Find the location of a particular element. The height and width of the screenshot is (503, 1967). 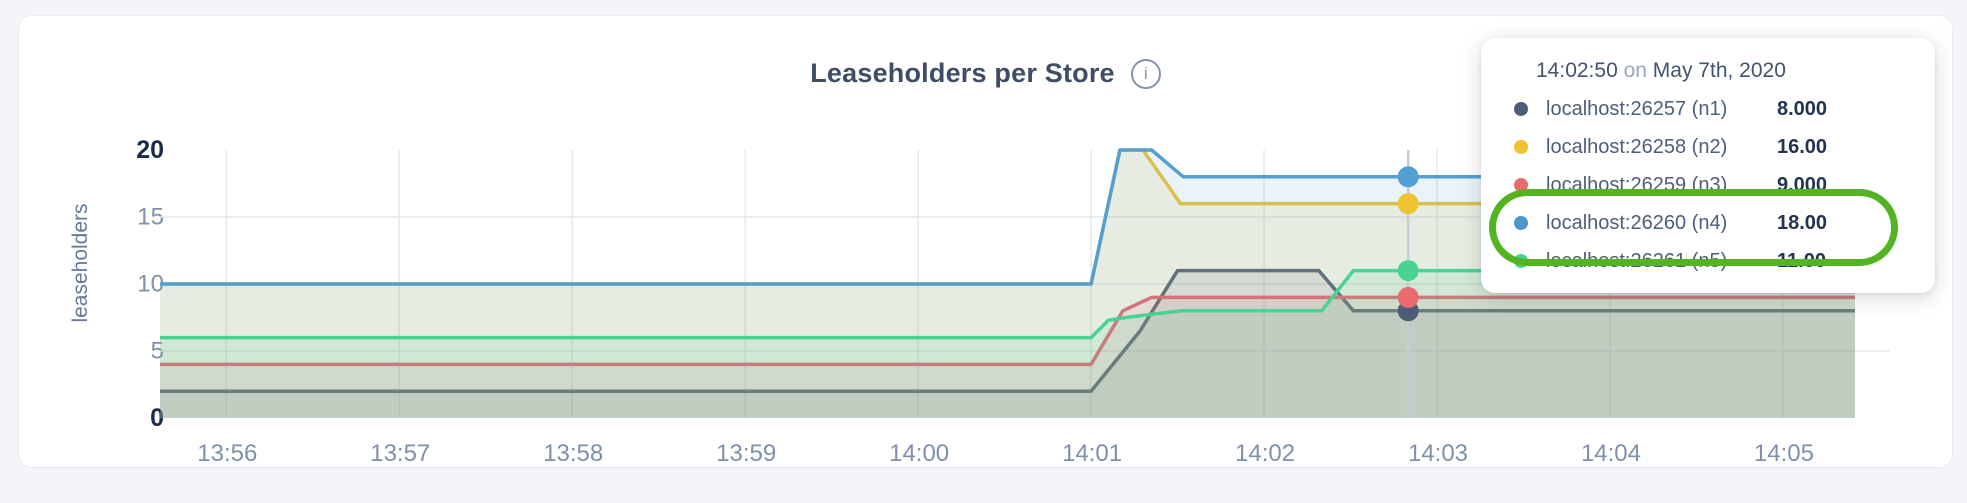

legend-series-value: 16.00 is located at coordinates (1802, 146).